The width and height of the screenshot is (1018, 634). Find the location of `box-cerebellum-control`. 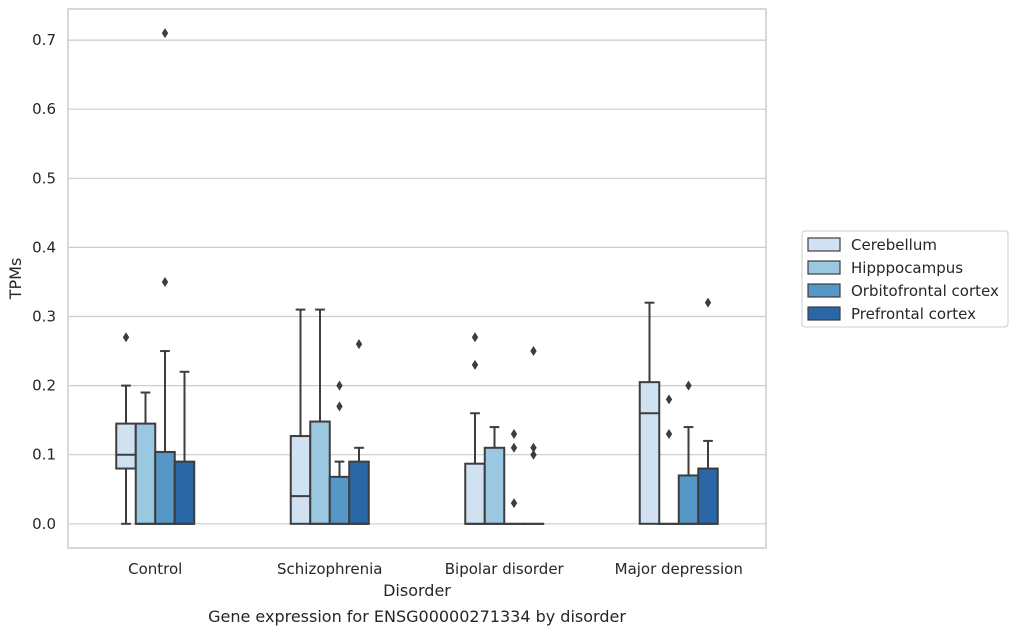

box-cerebellum-control is located at coordinates (126, 428).